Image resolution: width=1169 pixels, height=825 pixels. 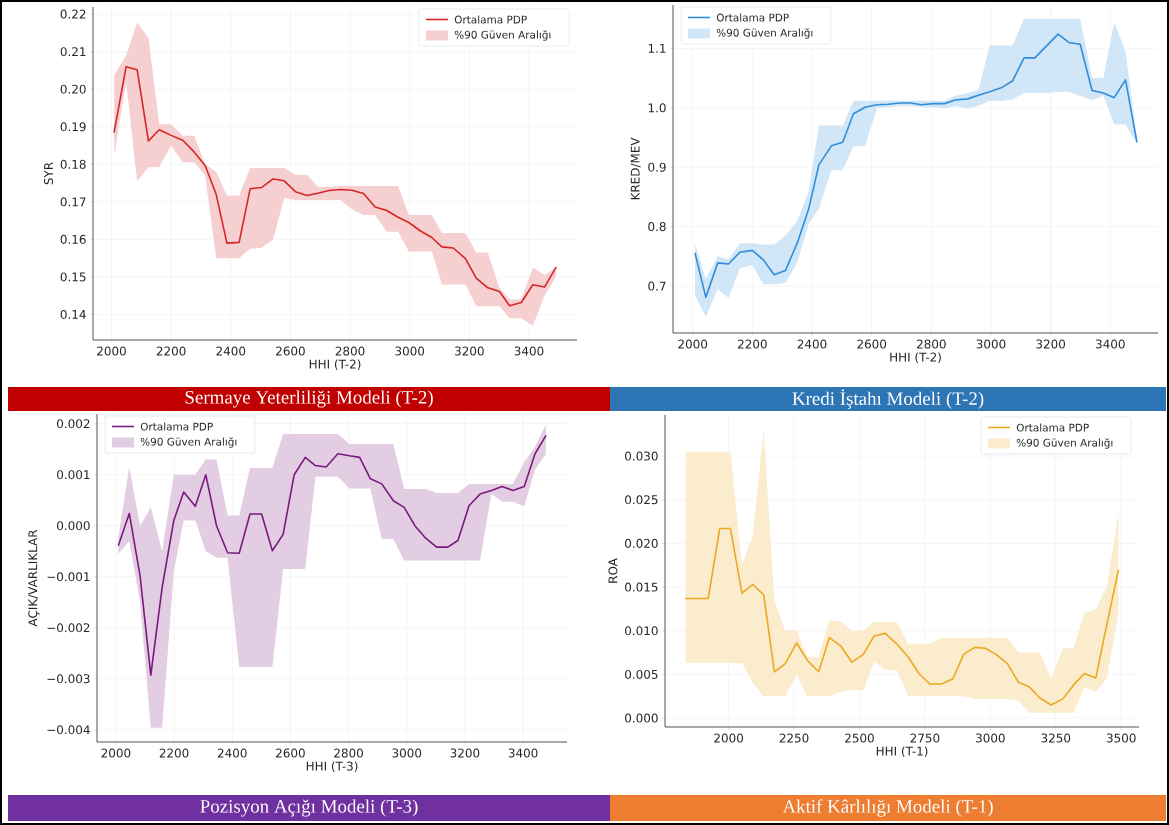 What do you see at coordinates (657, 227) in the screenshot?
I see `y-tick-label: 0.8` at bounding box center [657, 227].